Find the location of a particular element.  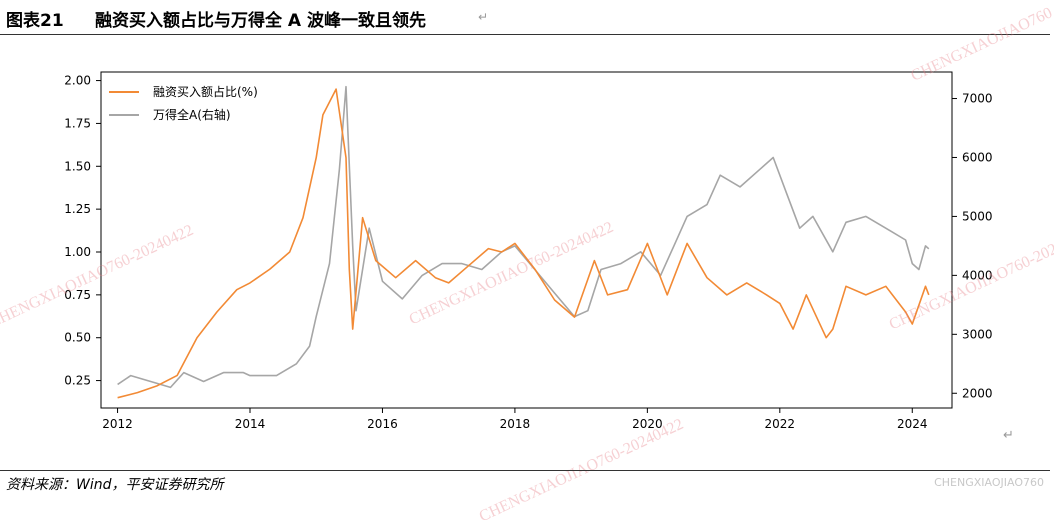

y-left-tick-label: 0.75 is located at coordinates (77, 295).